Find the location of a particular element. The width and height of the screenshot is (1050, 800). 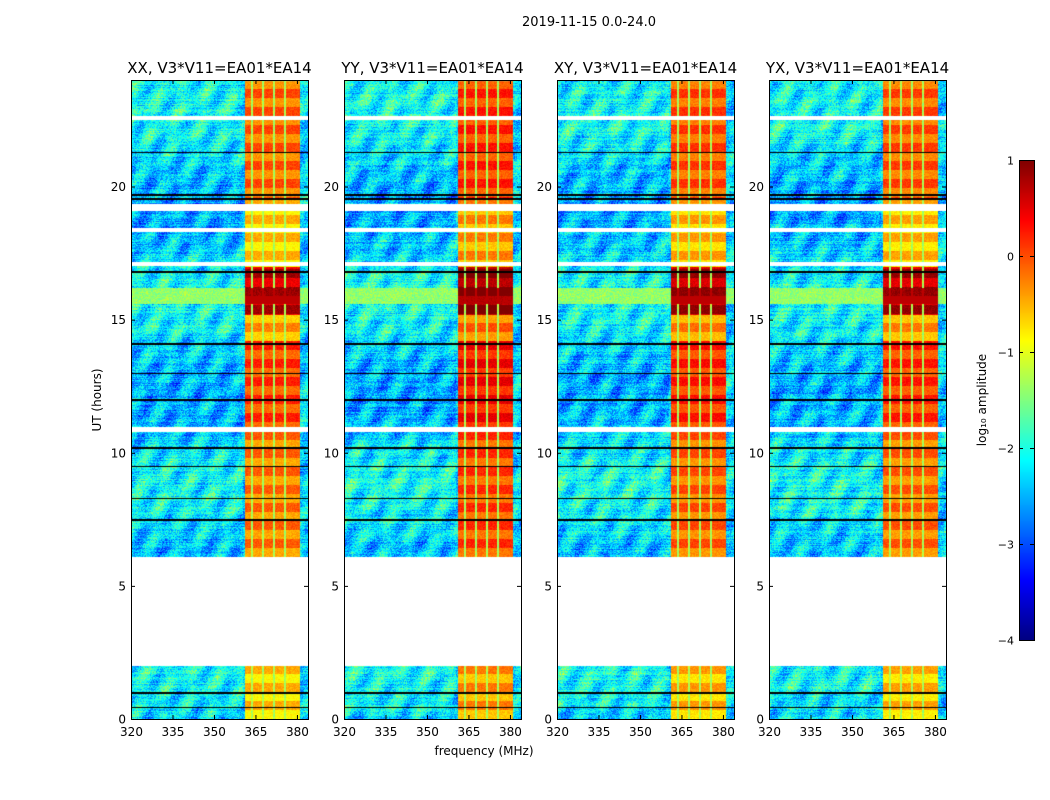

panel-title: XX, V3*V11=EA01*EA14 is located at coordinates (219, 68).